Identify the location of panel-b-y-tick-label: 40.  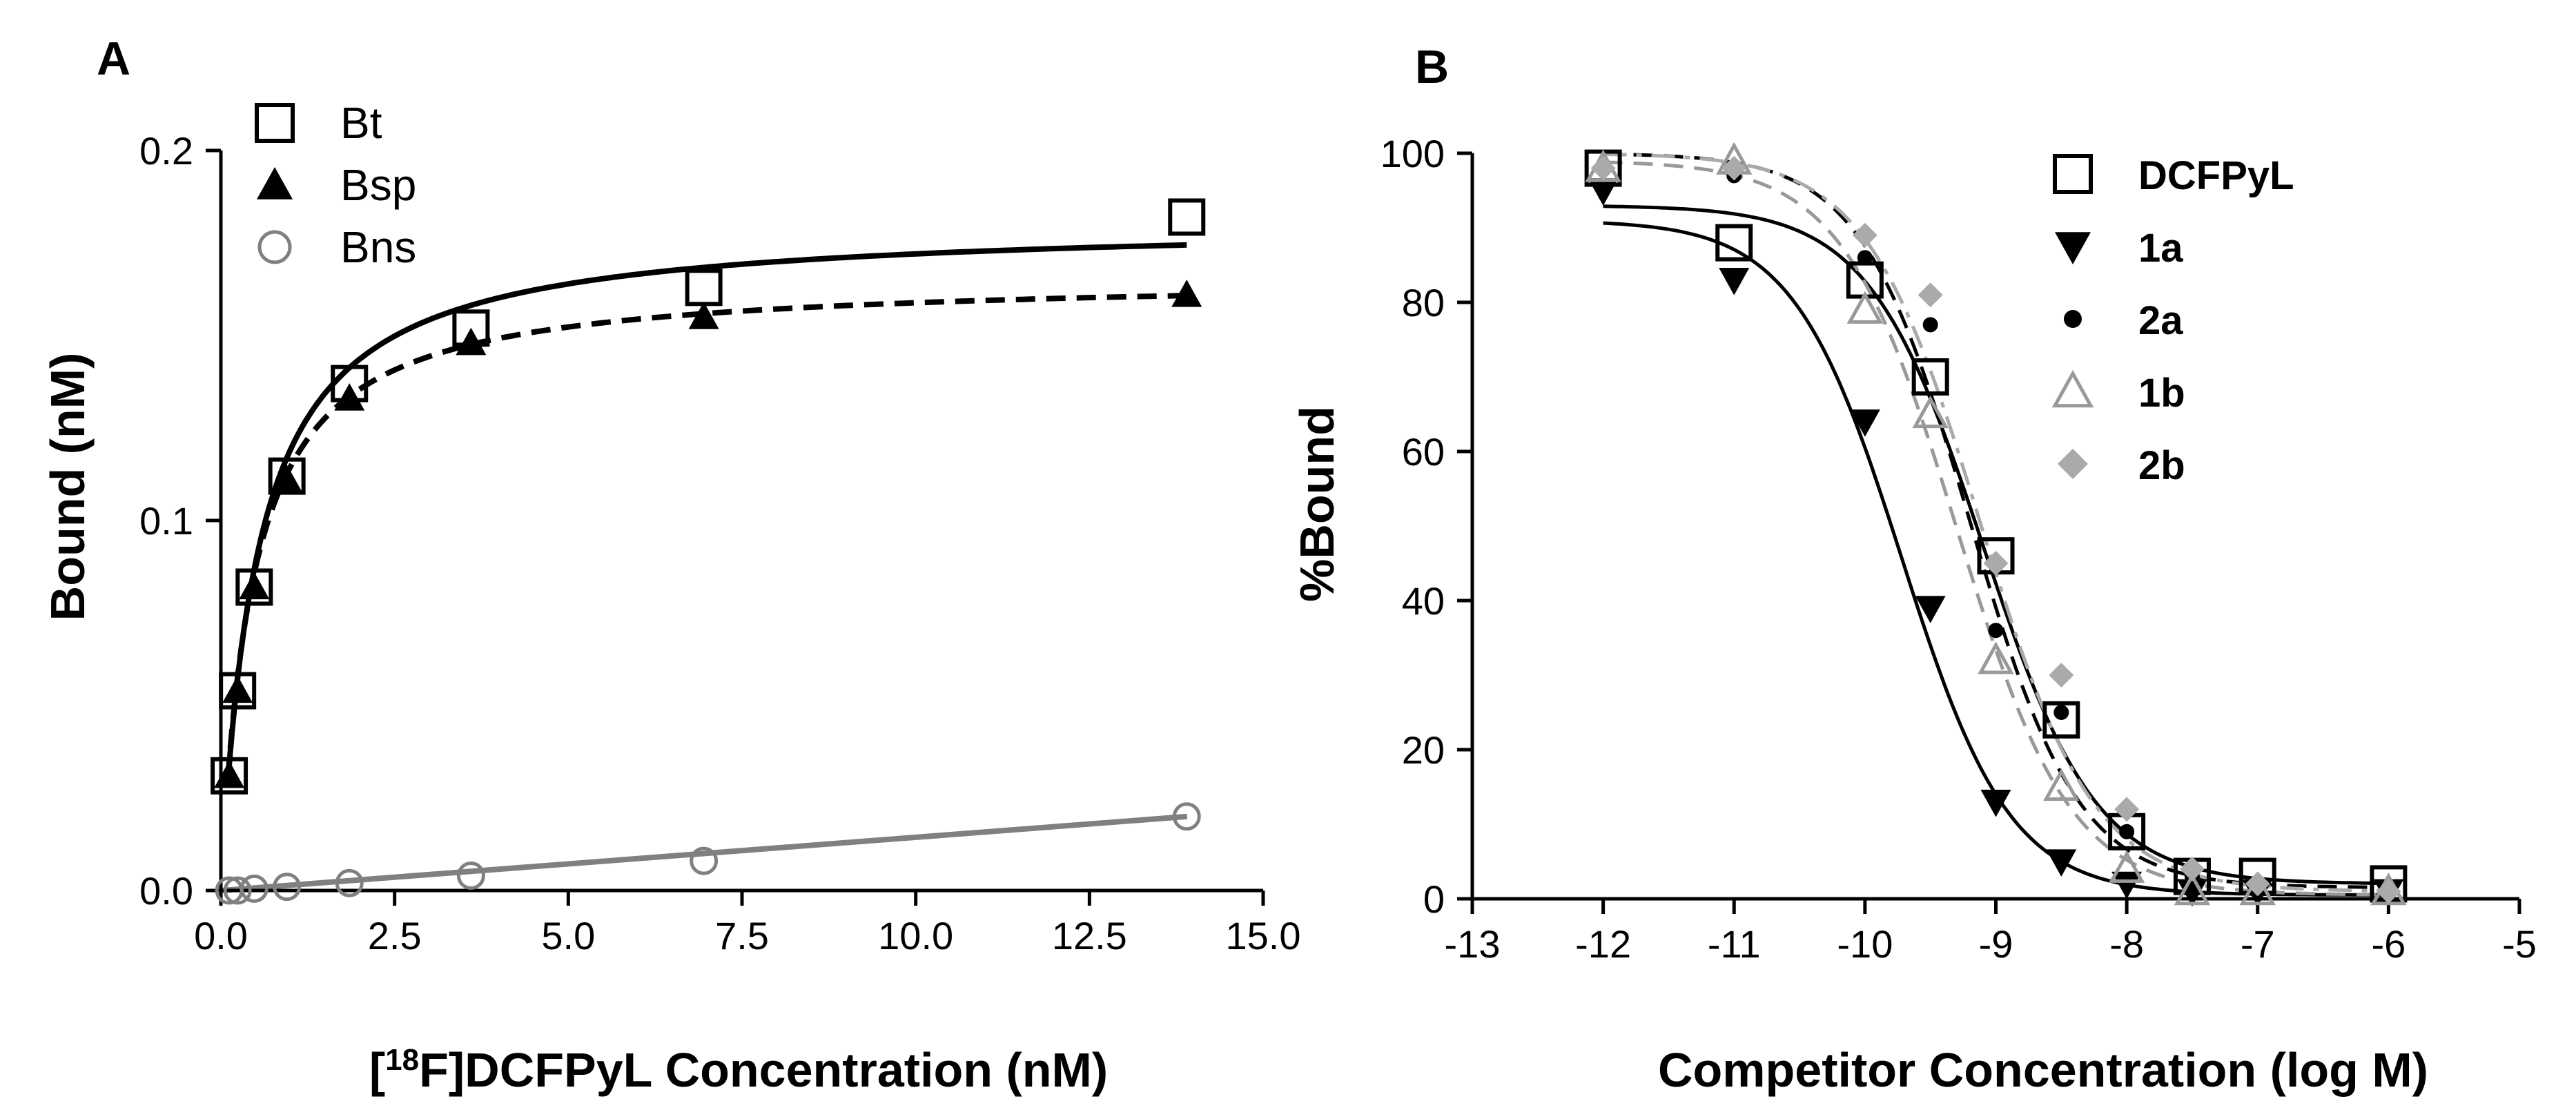
(1423, 601).